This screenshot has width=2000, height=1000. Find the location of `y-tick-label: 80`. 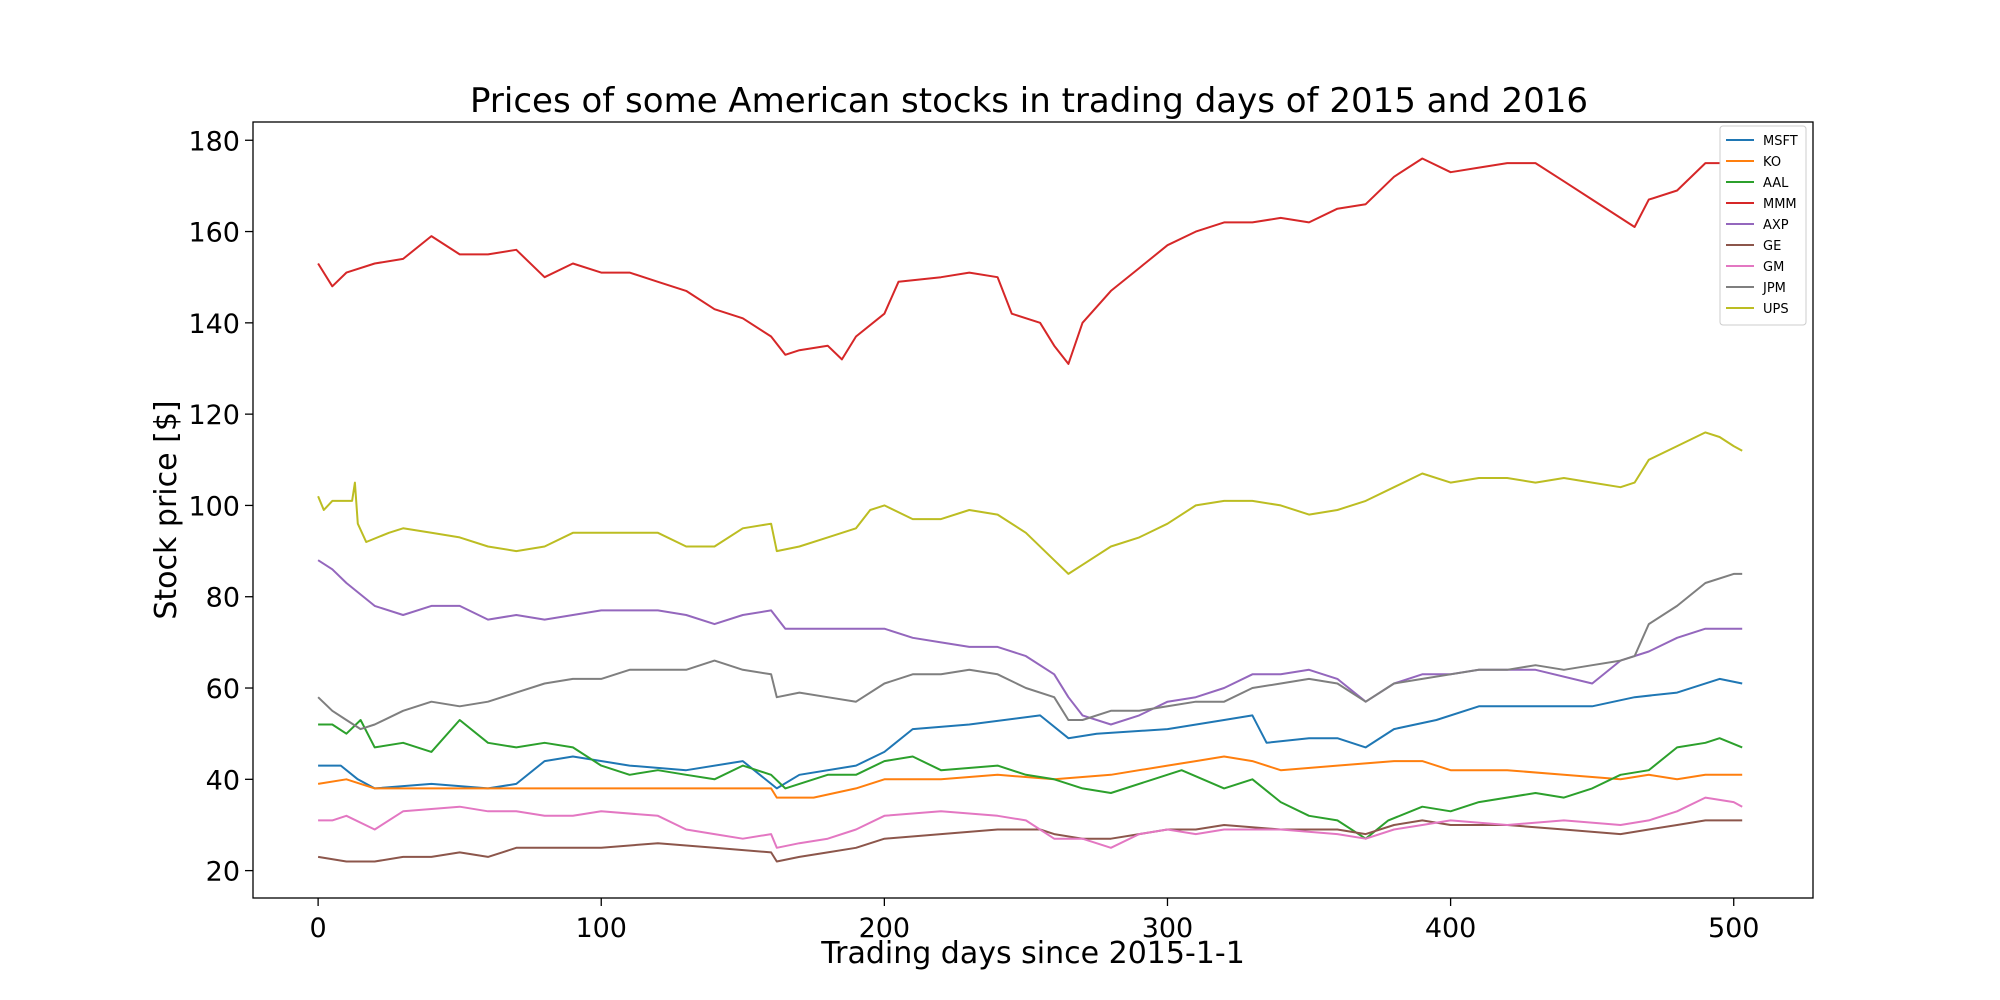

y-tick-label: 80 is located at coordinates (223, 598).